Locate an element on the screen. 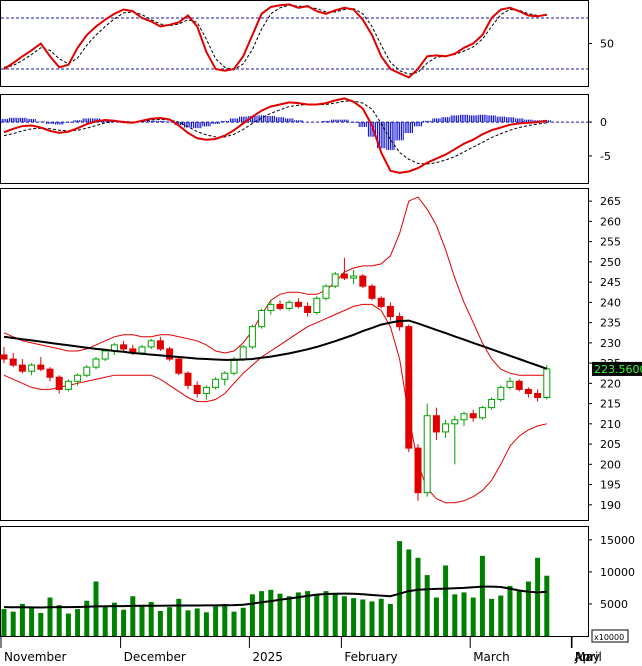 This screenshot has width=642, height=666. price-tick-label: 260 is located at coordinates (610, 221).